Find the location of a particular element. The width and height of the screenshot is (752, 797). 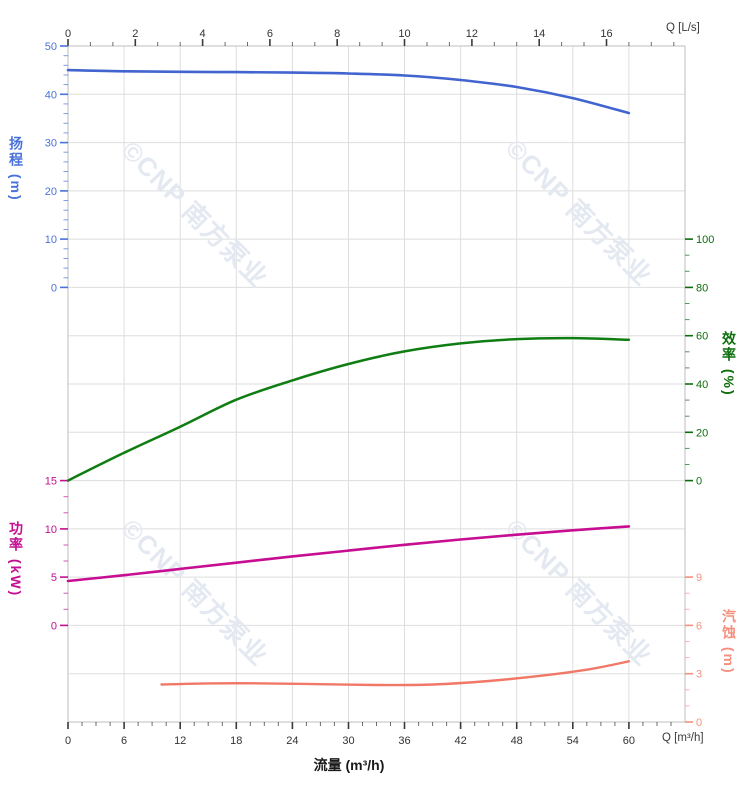

power-axis-title: 功率 (kW) is located at coordinates (16, 559).